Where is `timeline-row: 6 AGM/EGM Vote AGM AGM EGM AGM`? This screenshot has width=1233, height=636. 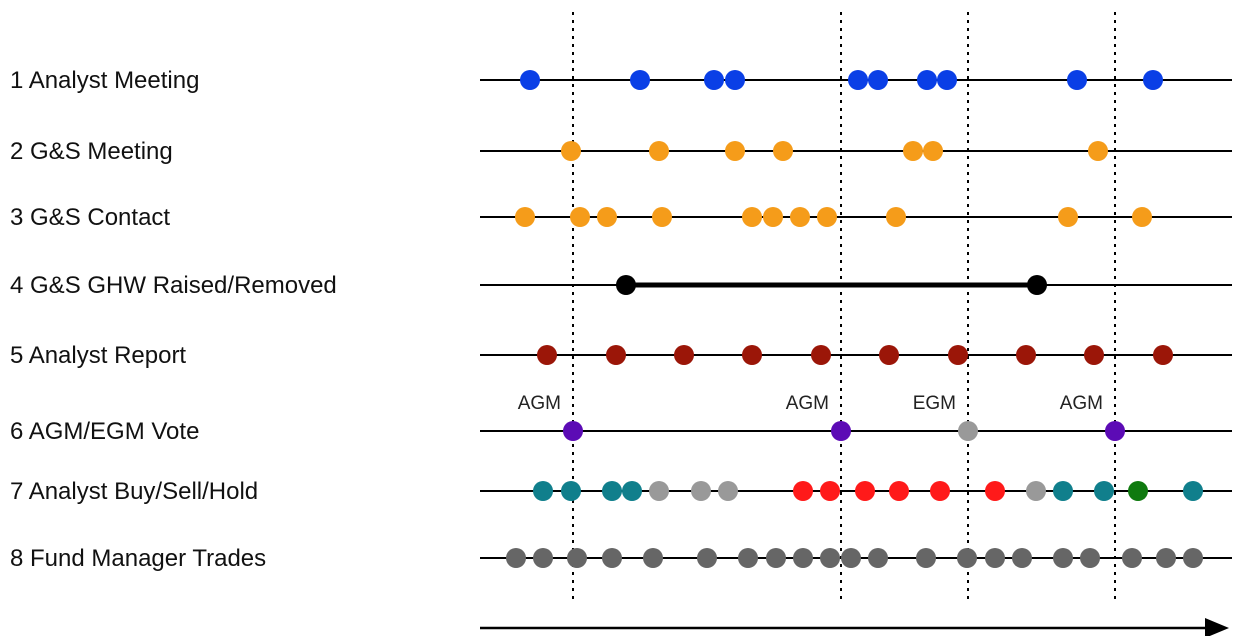
timeline-row: 6 AGM/EGM Vote AGM AGM EGM AGM is located at coordinates (621, 419).